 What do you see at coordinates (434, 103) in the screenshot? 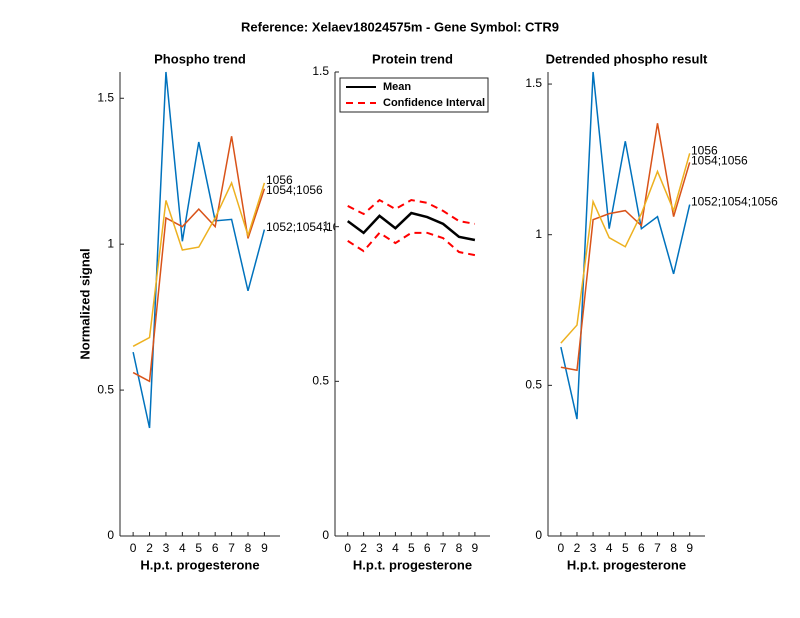
I see `legend-label: Confidence Interval` at bounding box center [434, 103].